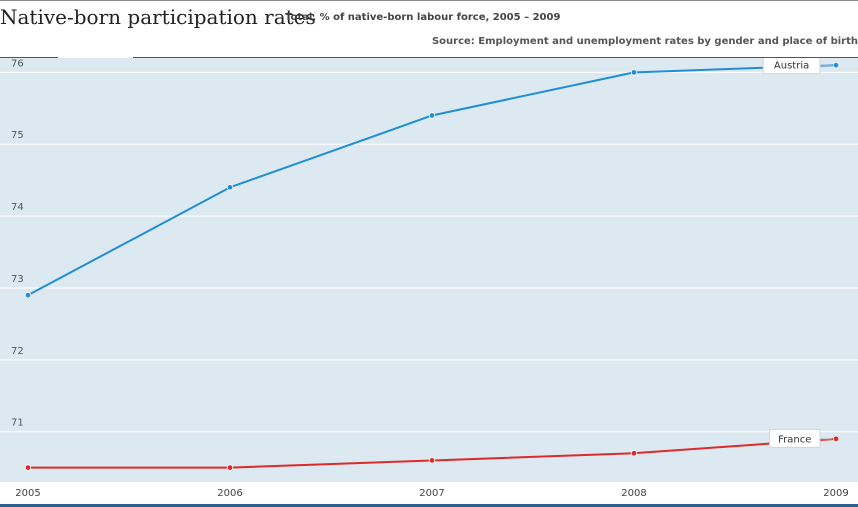 This screenshot has width=858, height=507. I want to click on x-axis-tick-labels: 2005 2006 2007 2008 2009, so click(431, 493).